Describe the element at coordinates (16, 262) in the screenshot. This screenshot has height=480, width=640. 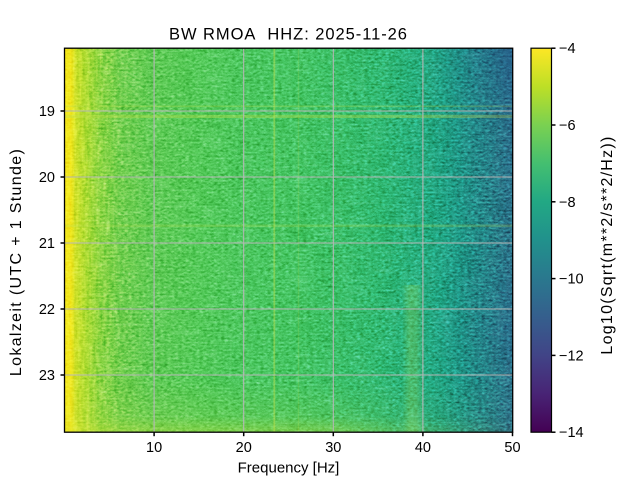
I see `svg-text: Lokalzeit (UTC + 1 Stunde)` at that location.